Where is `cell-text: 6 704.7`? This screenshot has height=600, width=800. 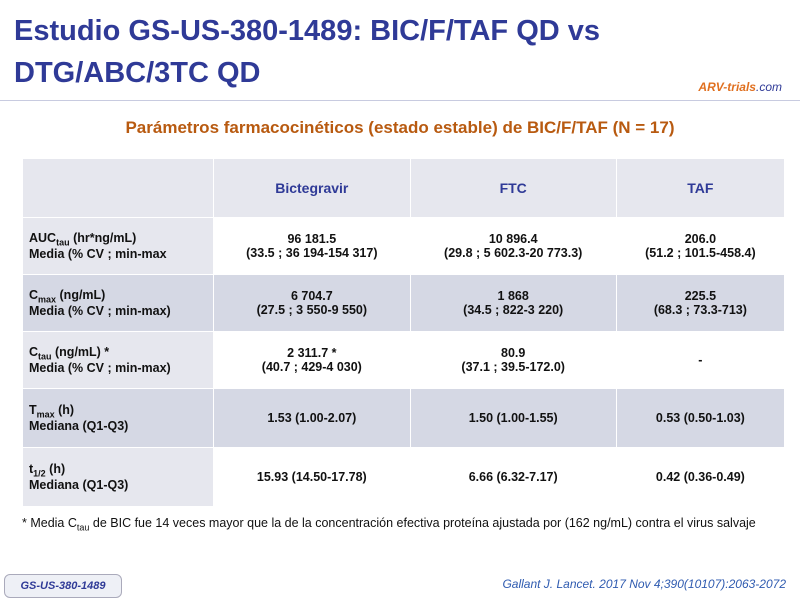 cell-text: 6 704.7 is located at coordinates (311, 296).